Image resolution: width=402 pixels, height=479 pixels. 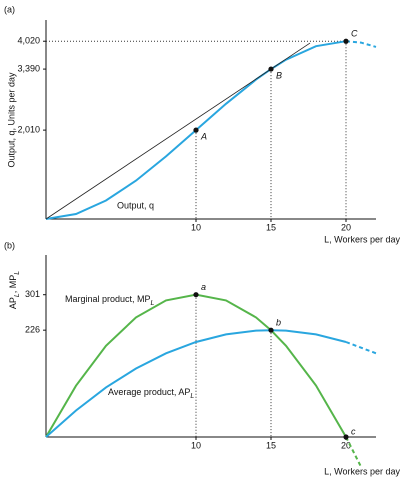 I want to click on y-tick-label: 3,390, so click(x=28, y=68).